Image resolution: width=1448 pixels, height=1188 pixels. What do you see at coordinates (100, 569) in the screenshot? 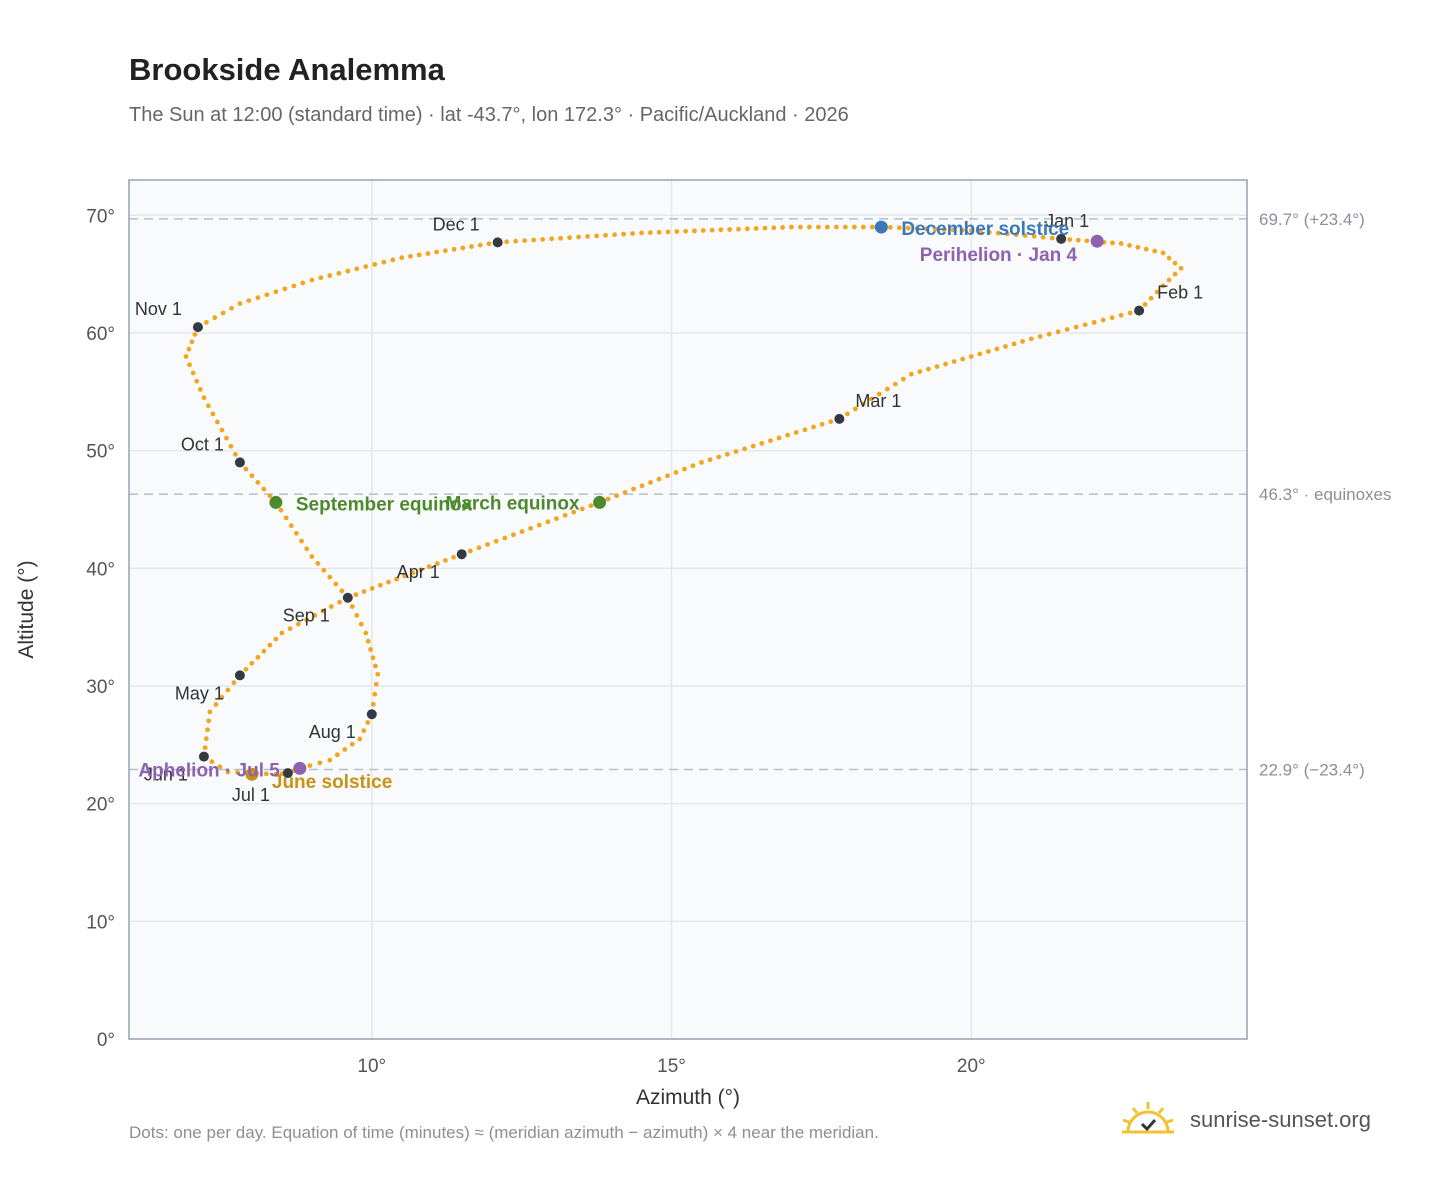
I see `y-tick-label: 40°` at bounding box center [100, 569].